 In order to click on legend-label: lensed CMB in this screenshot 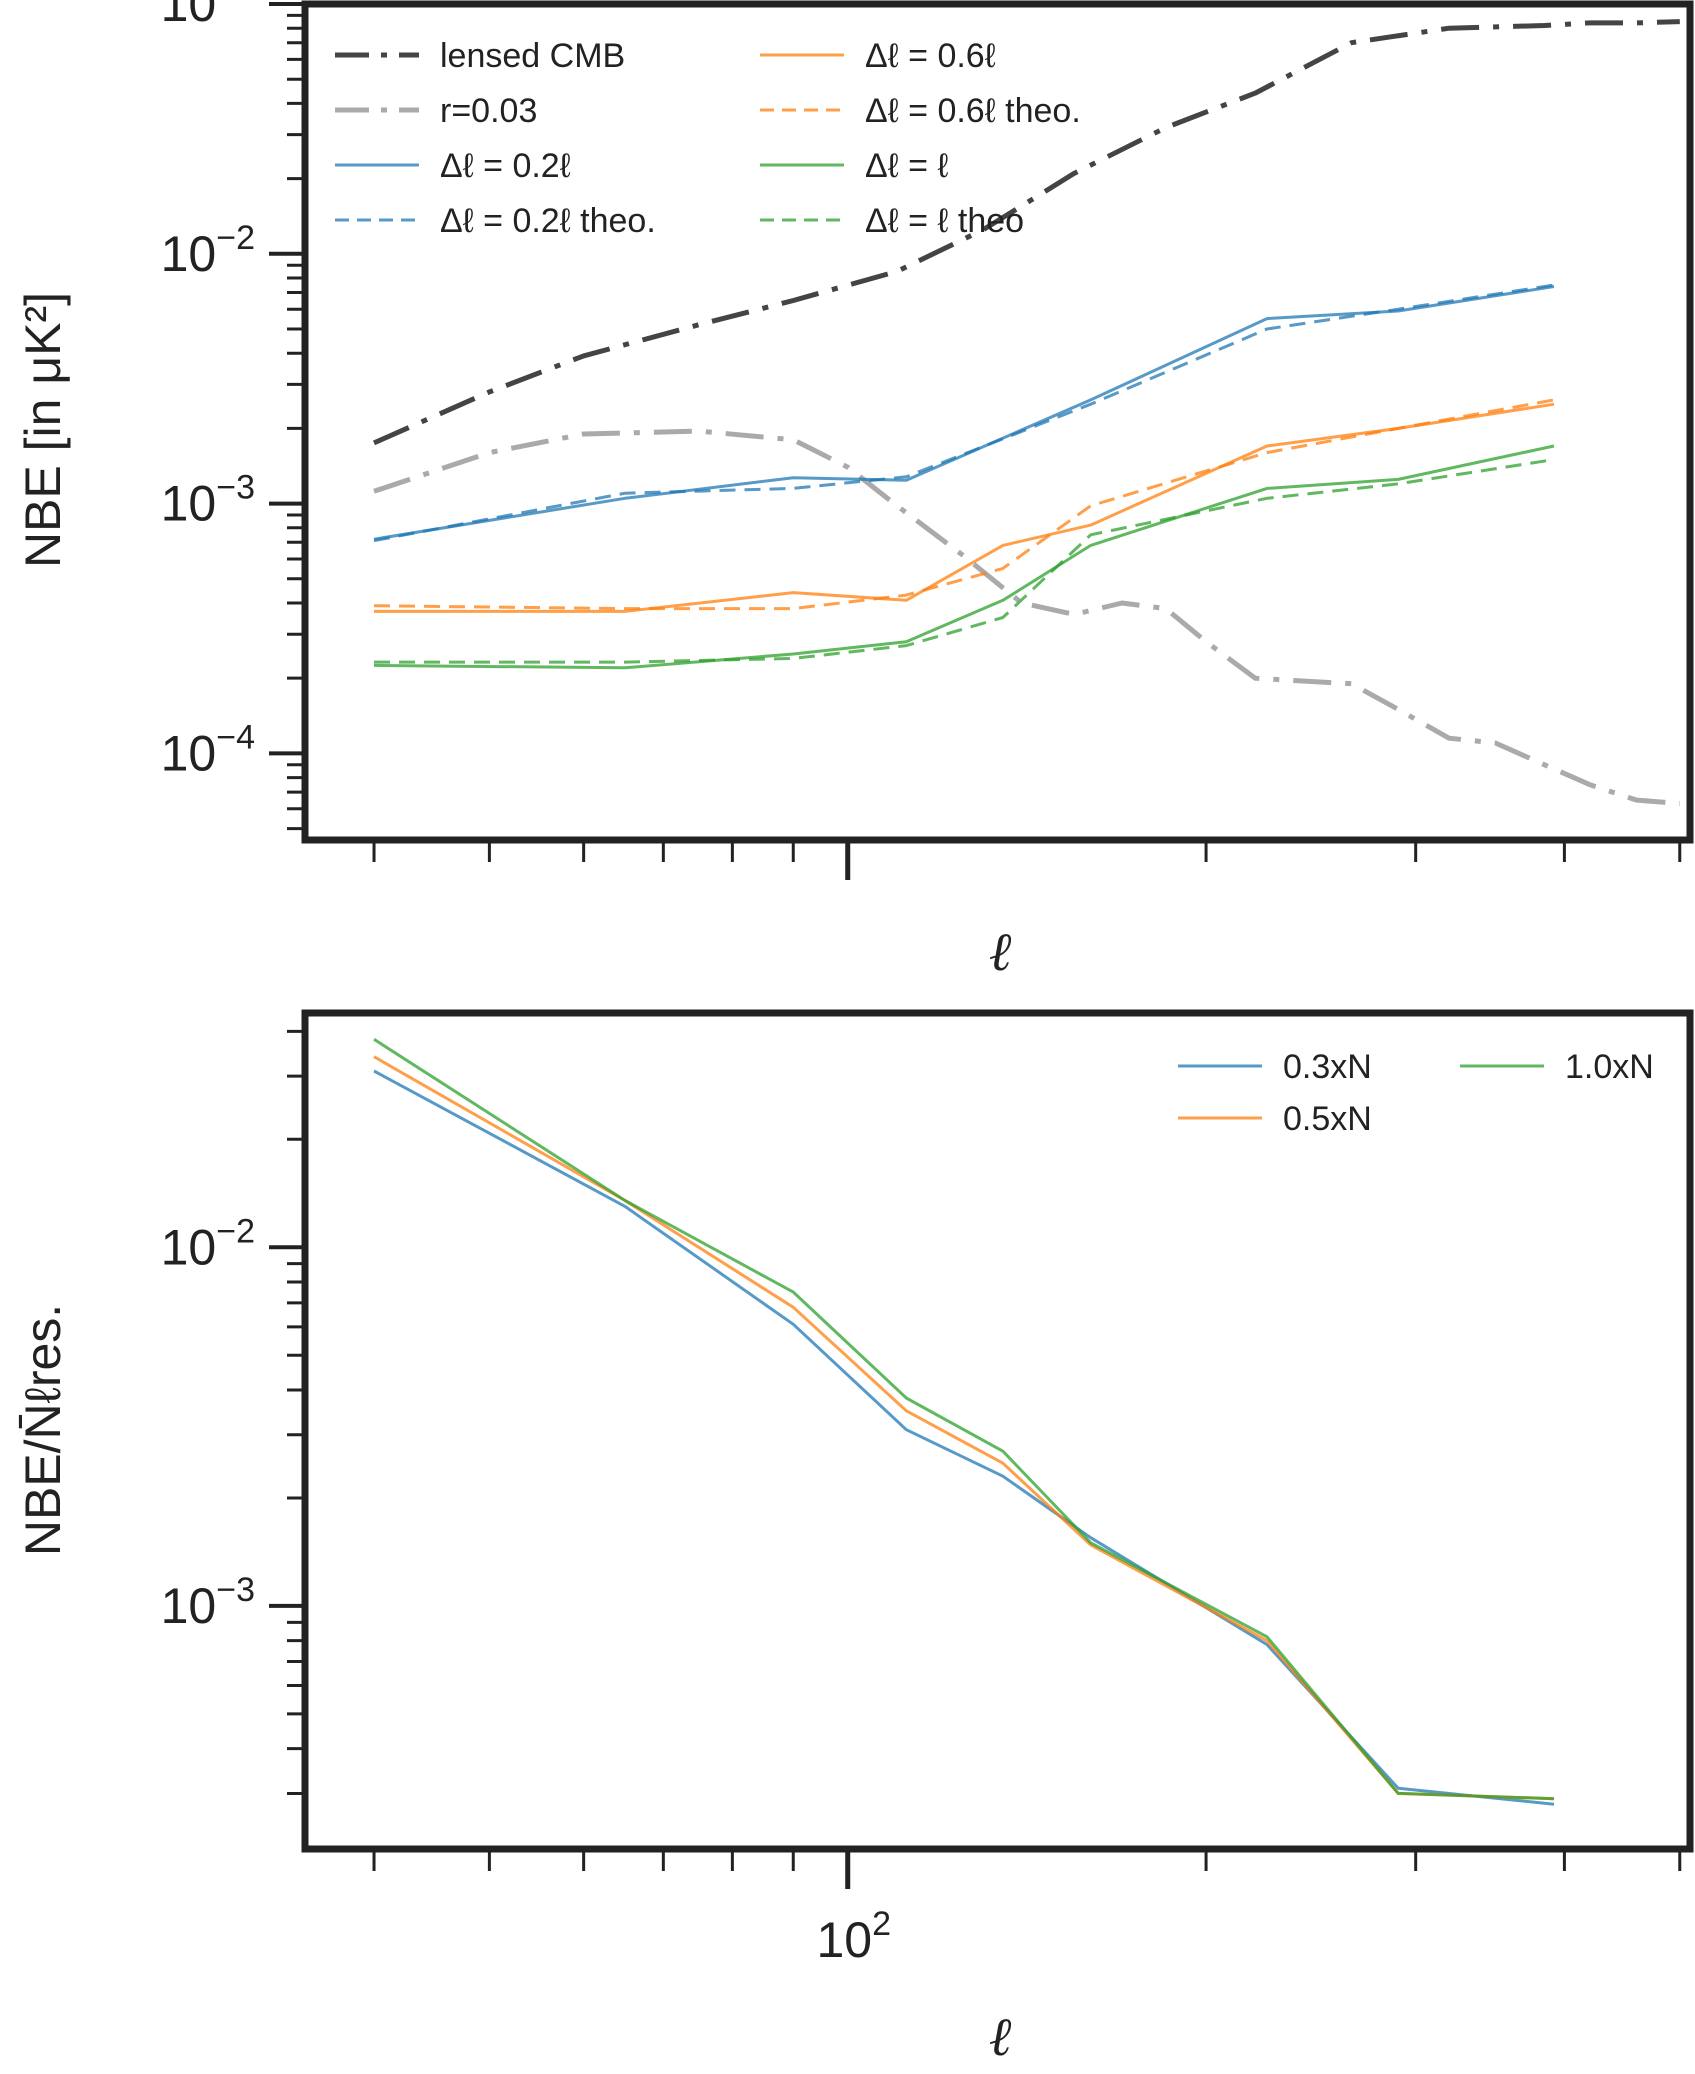, I will do `click(532, 56)`.